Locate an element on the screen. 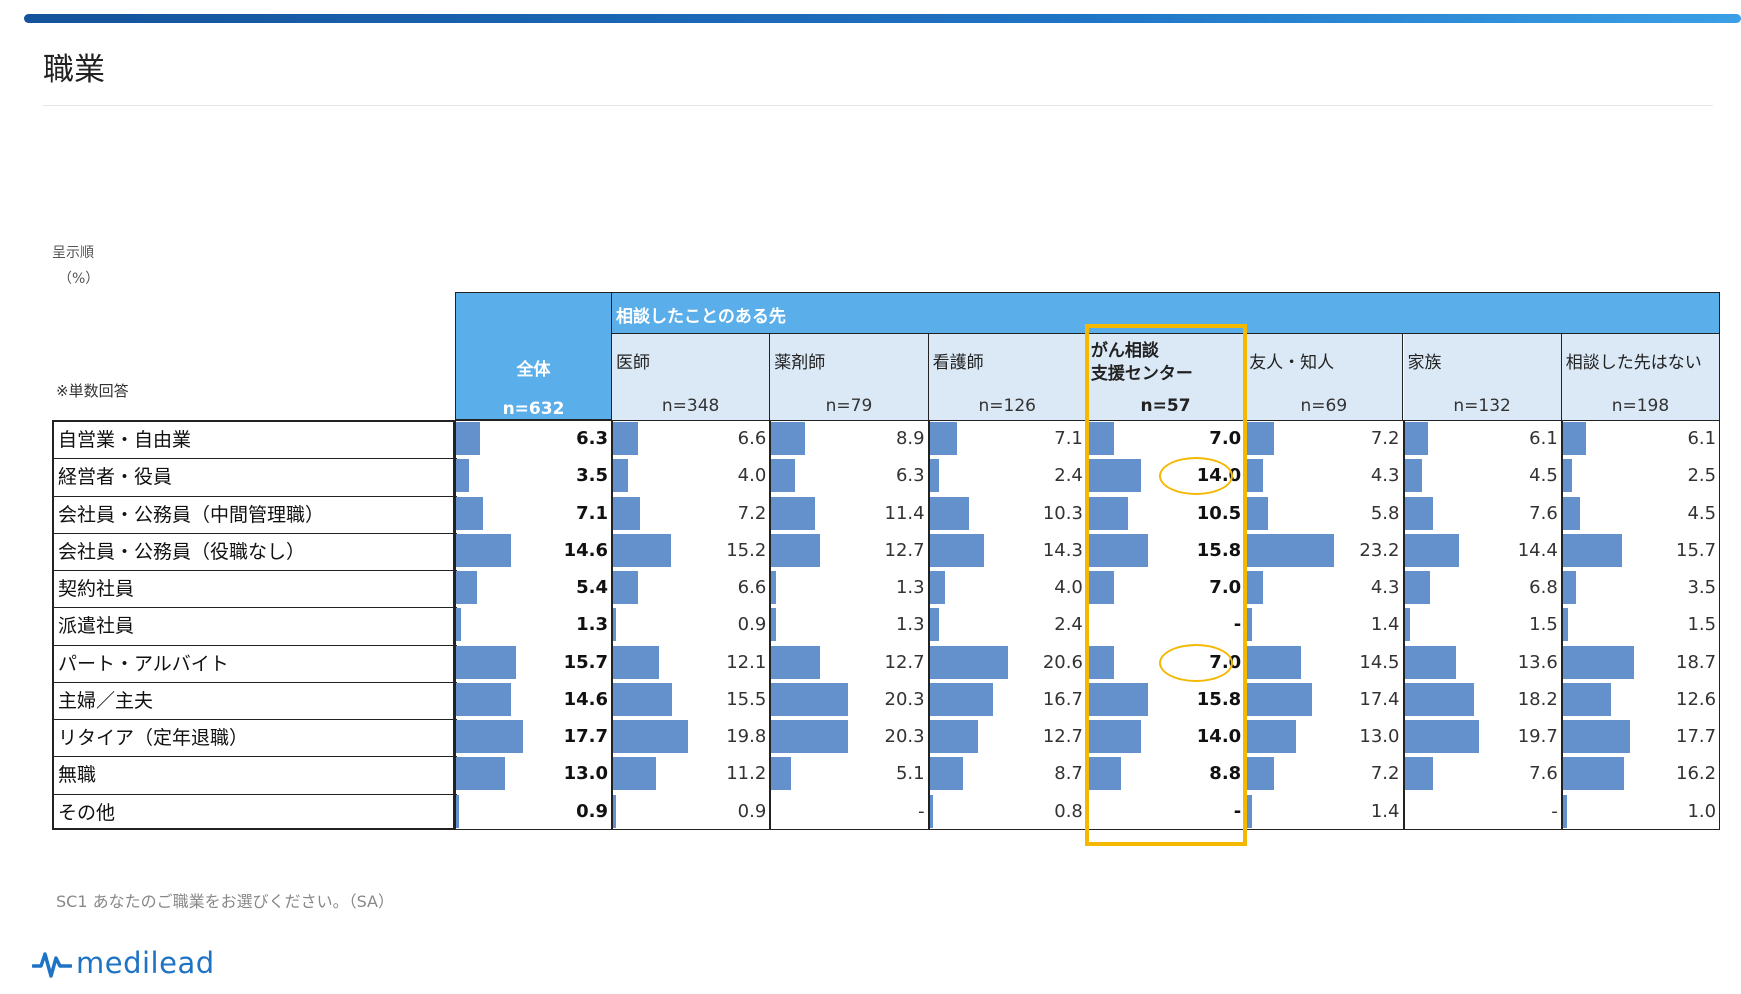  title-divider is located at coordinates (878, 105).